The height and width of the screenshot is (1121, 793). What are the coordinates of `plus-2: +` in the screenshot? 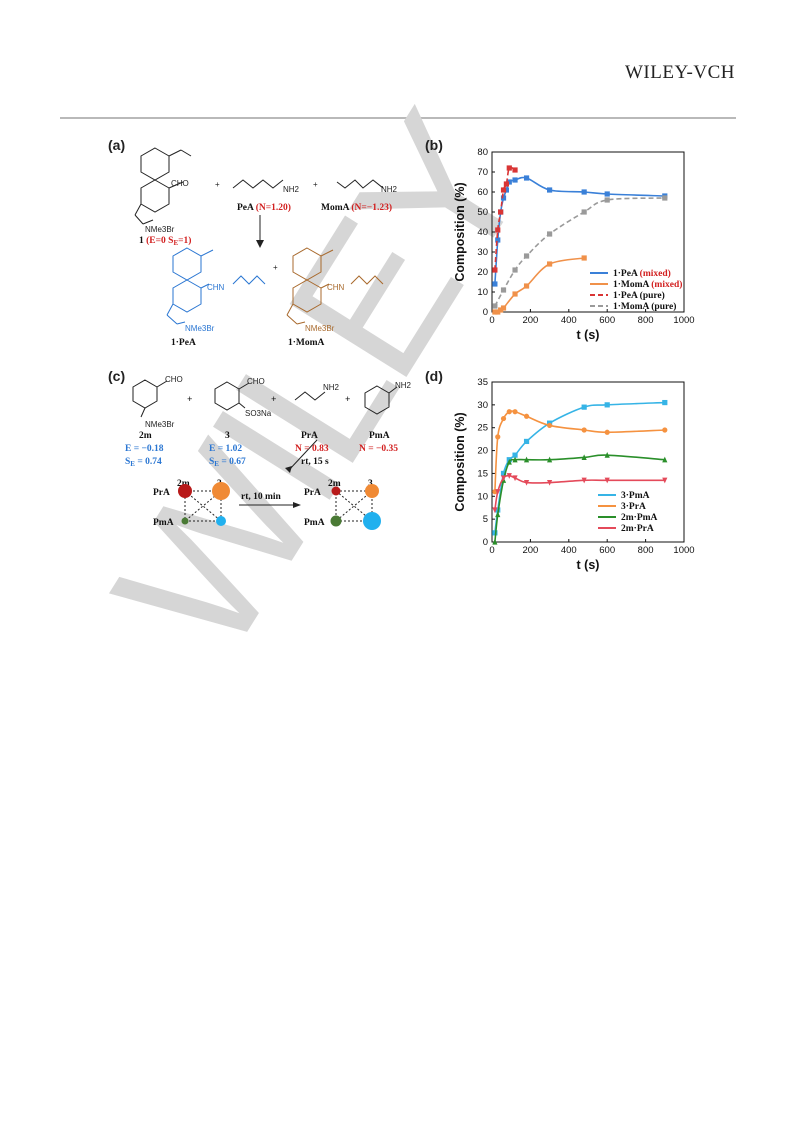 It's located at (315, 184).